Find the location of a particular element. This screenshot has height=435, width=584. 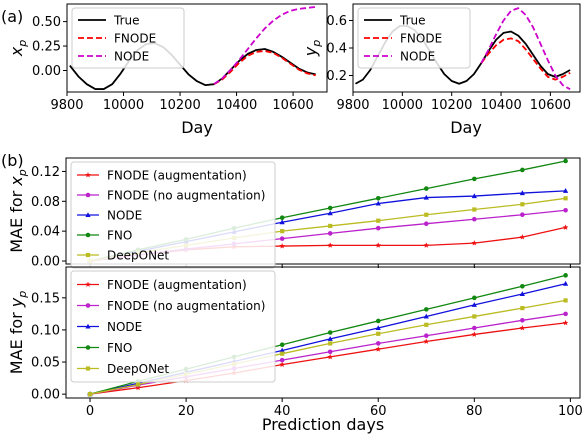

y-axis-label-symbol-2: x is located at coordinates (16, 181).